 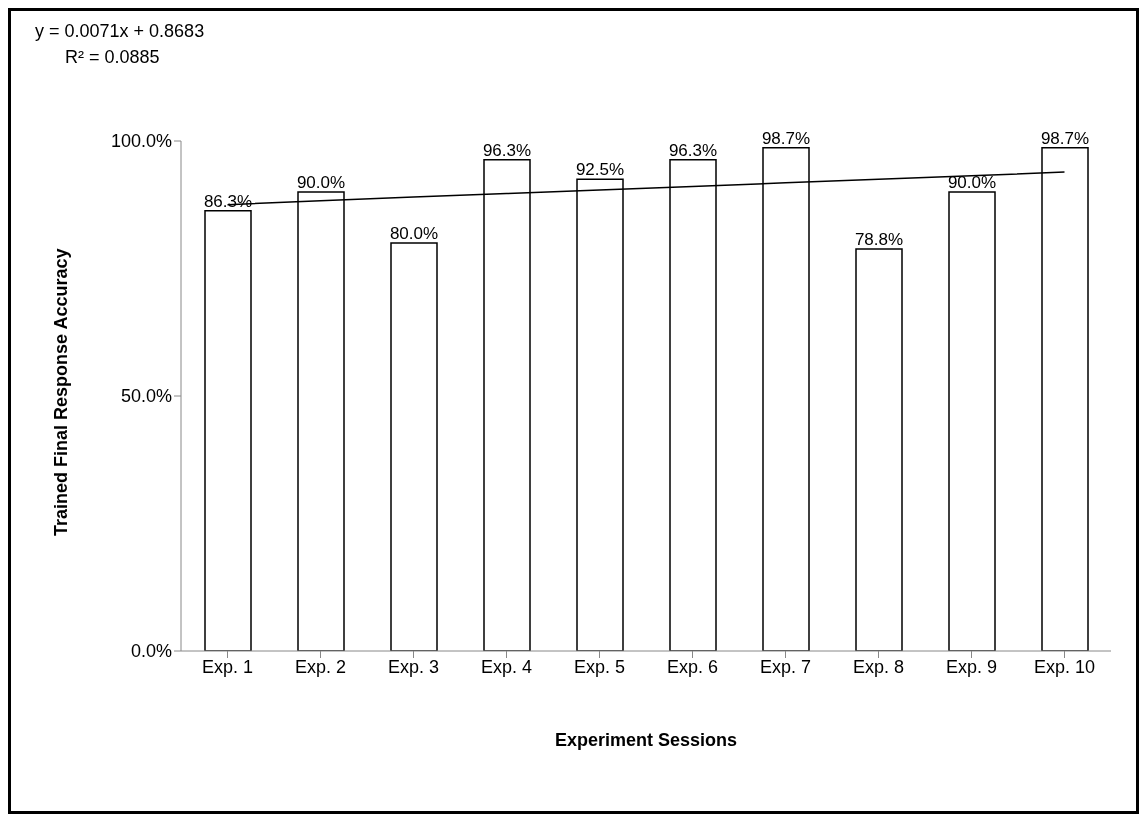 I want to click on x-tick-label: Exp. 6, so click(x=692, y=666).